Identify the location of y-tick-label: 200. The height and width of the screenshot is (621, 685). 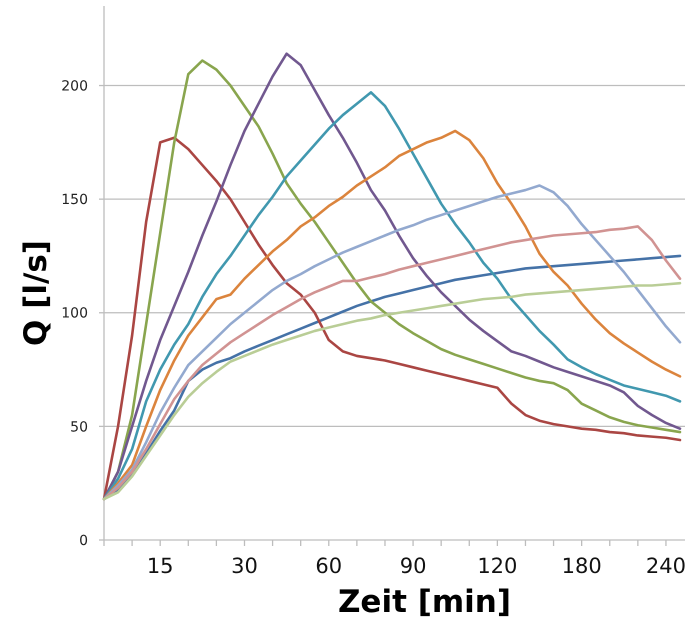
(74, 86).